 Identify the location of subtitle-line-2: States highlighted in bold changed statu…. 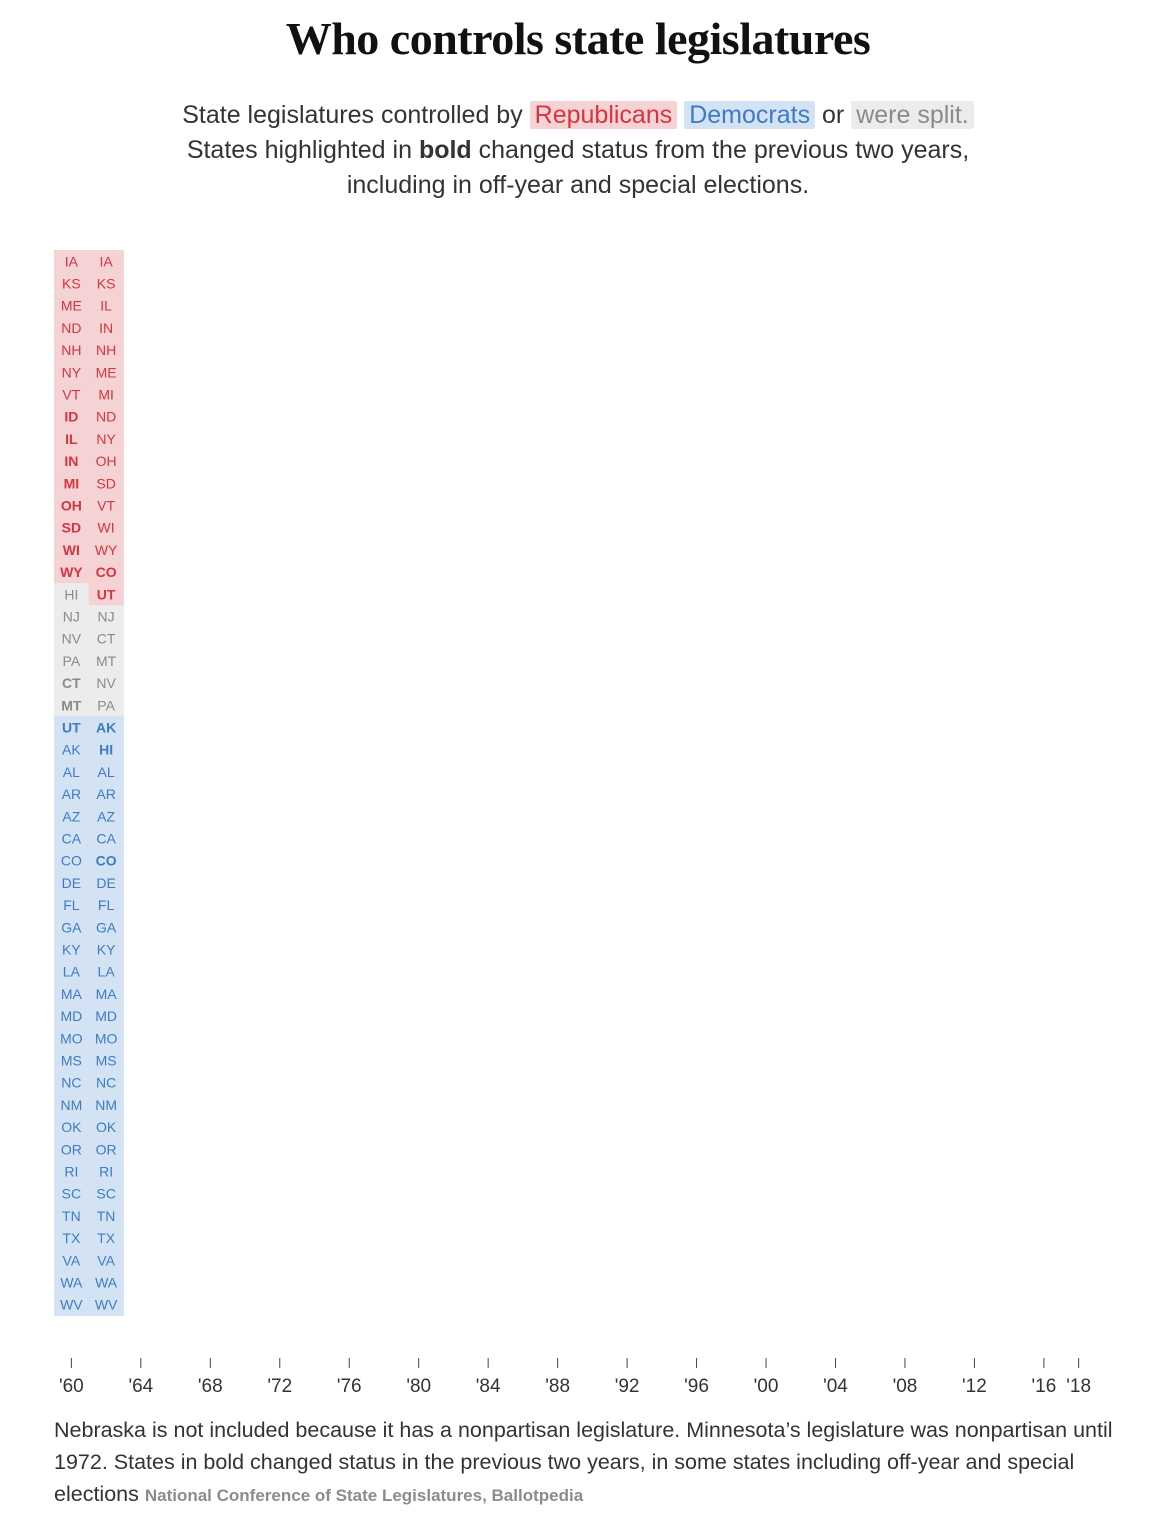
(578, 150).